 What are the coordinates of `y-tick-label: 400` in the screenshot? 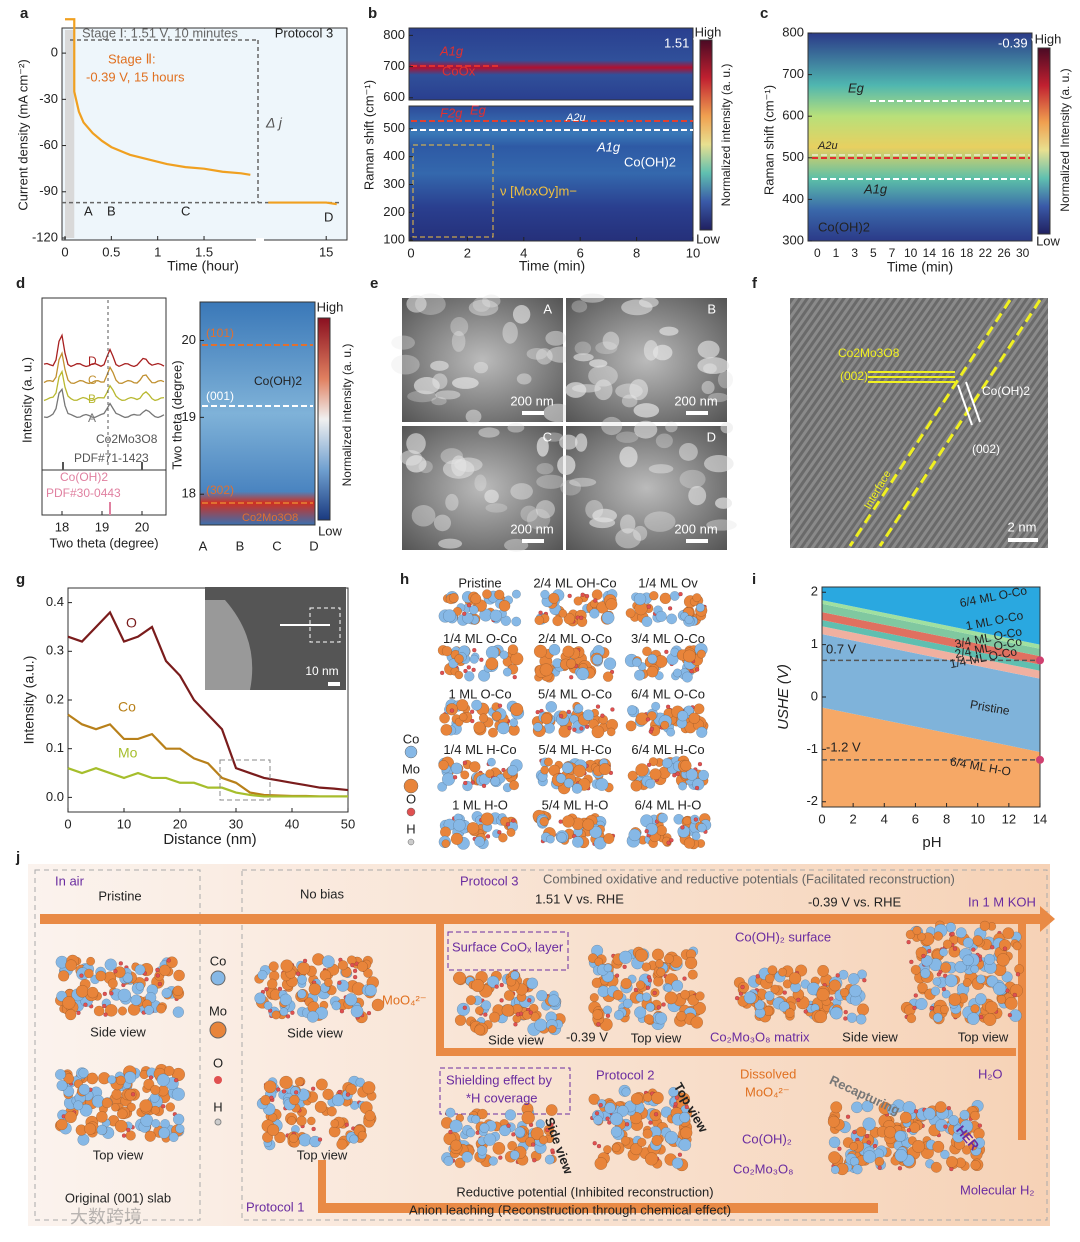 It's located at (793, 198).